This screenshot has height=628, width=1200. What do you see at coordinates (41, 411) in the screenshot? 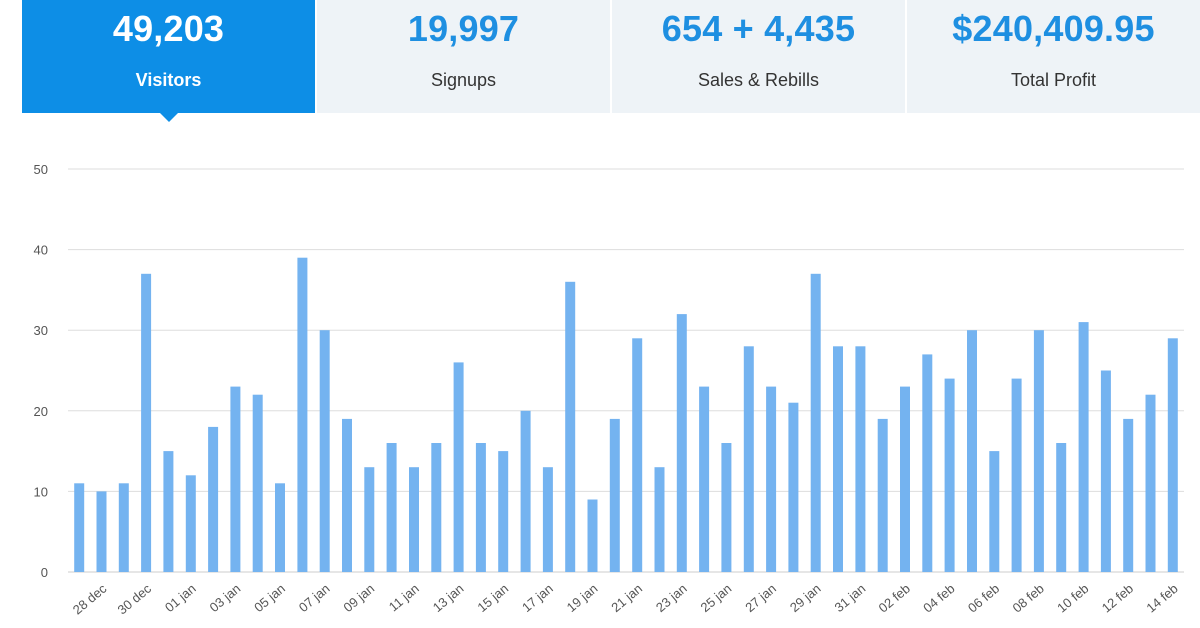
I see `y-tick-label: 20` at bounding box center [41, 411].